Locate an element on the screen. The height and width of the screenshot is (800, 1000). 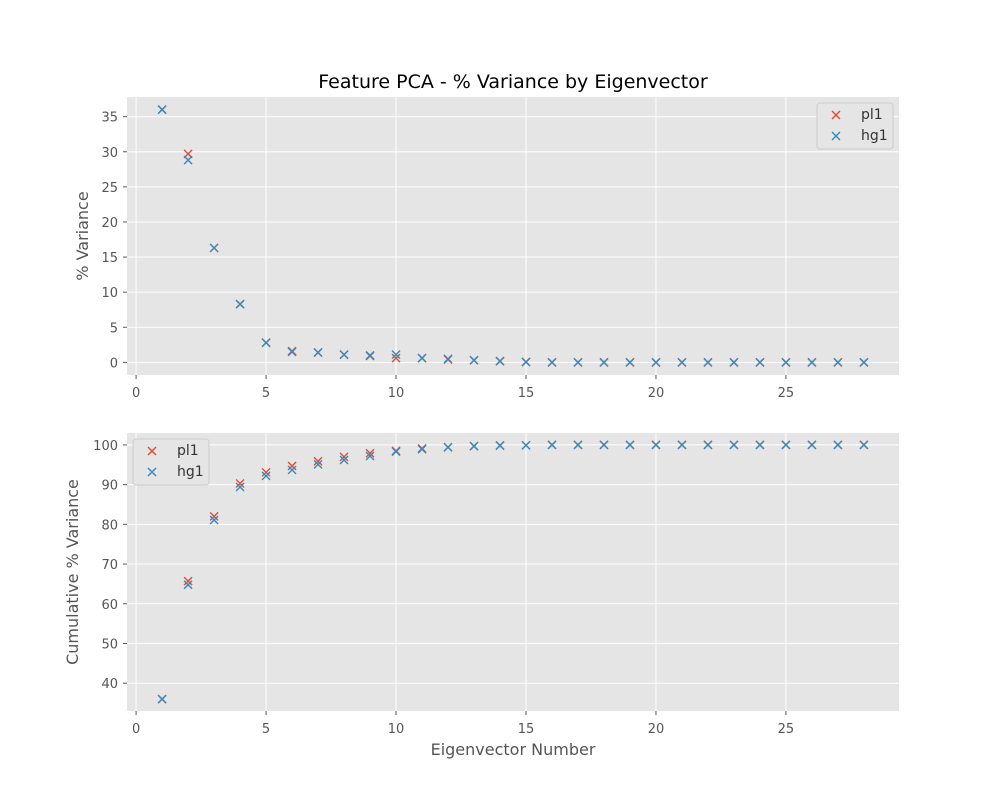
variance-x-tick-label: 0 is located at coordinates (136, 393).